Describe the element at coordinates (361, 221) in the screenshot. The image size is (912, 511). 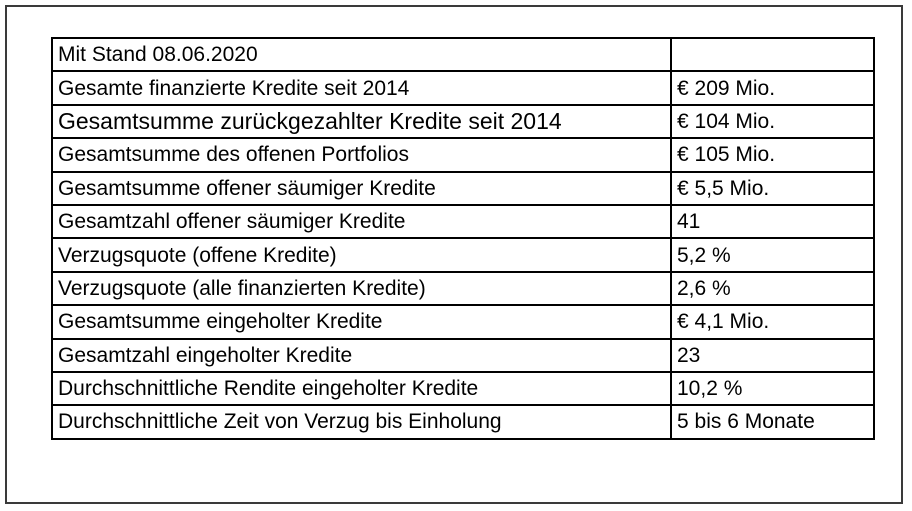
I see `row-label: Gesamtzahl offener säumiger Kredite` at that location.